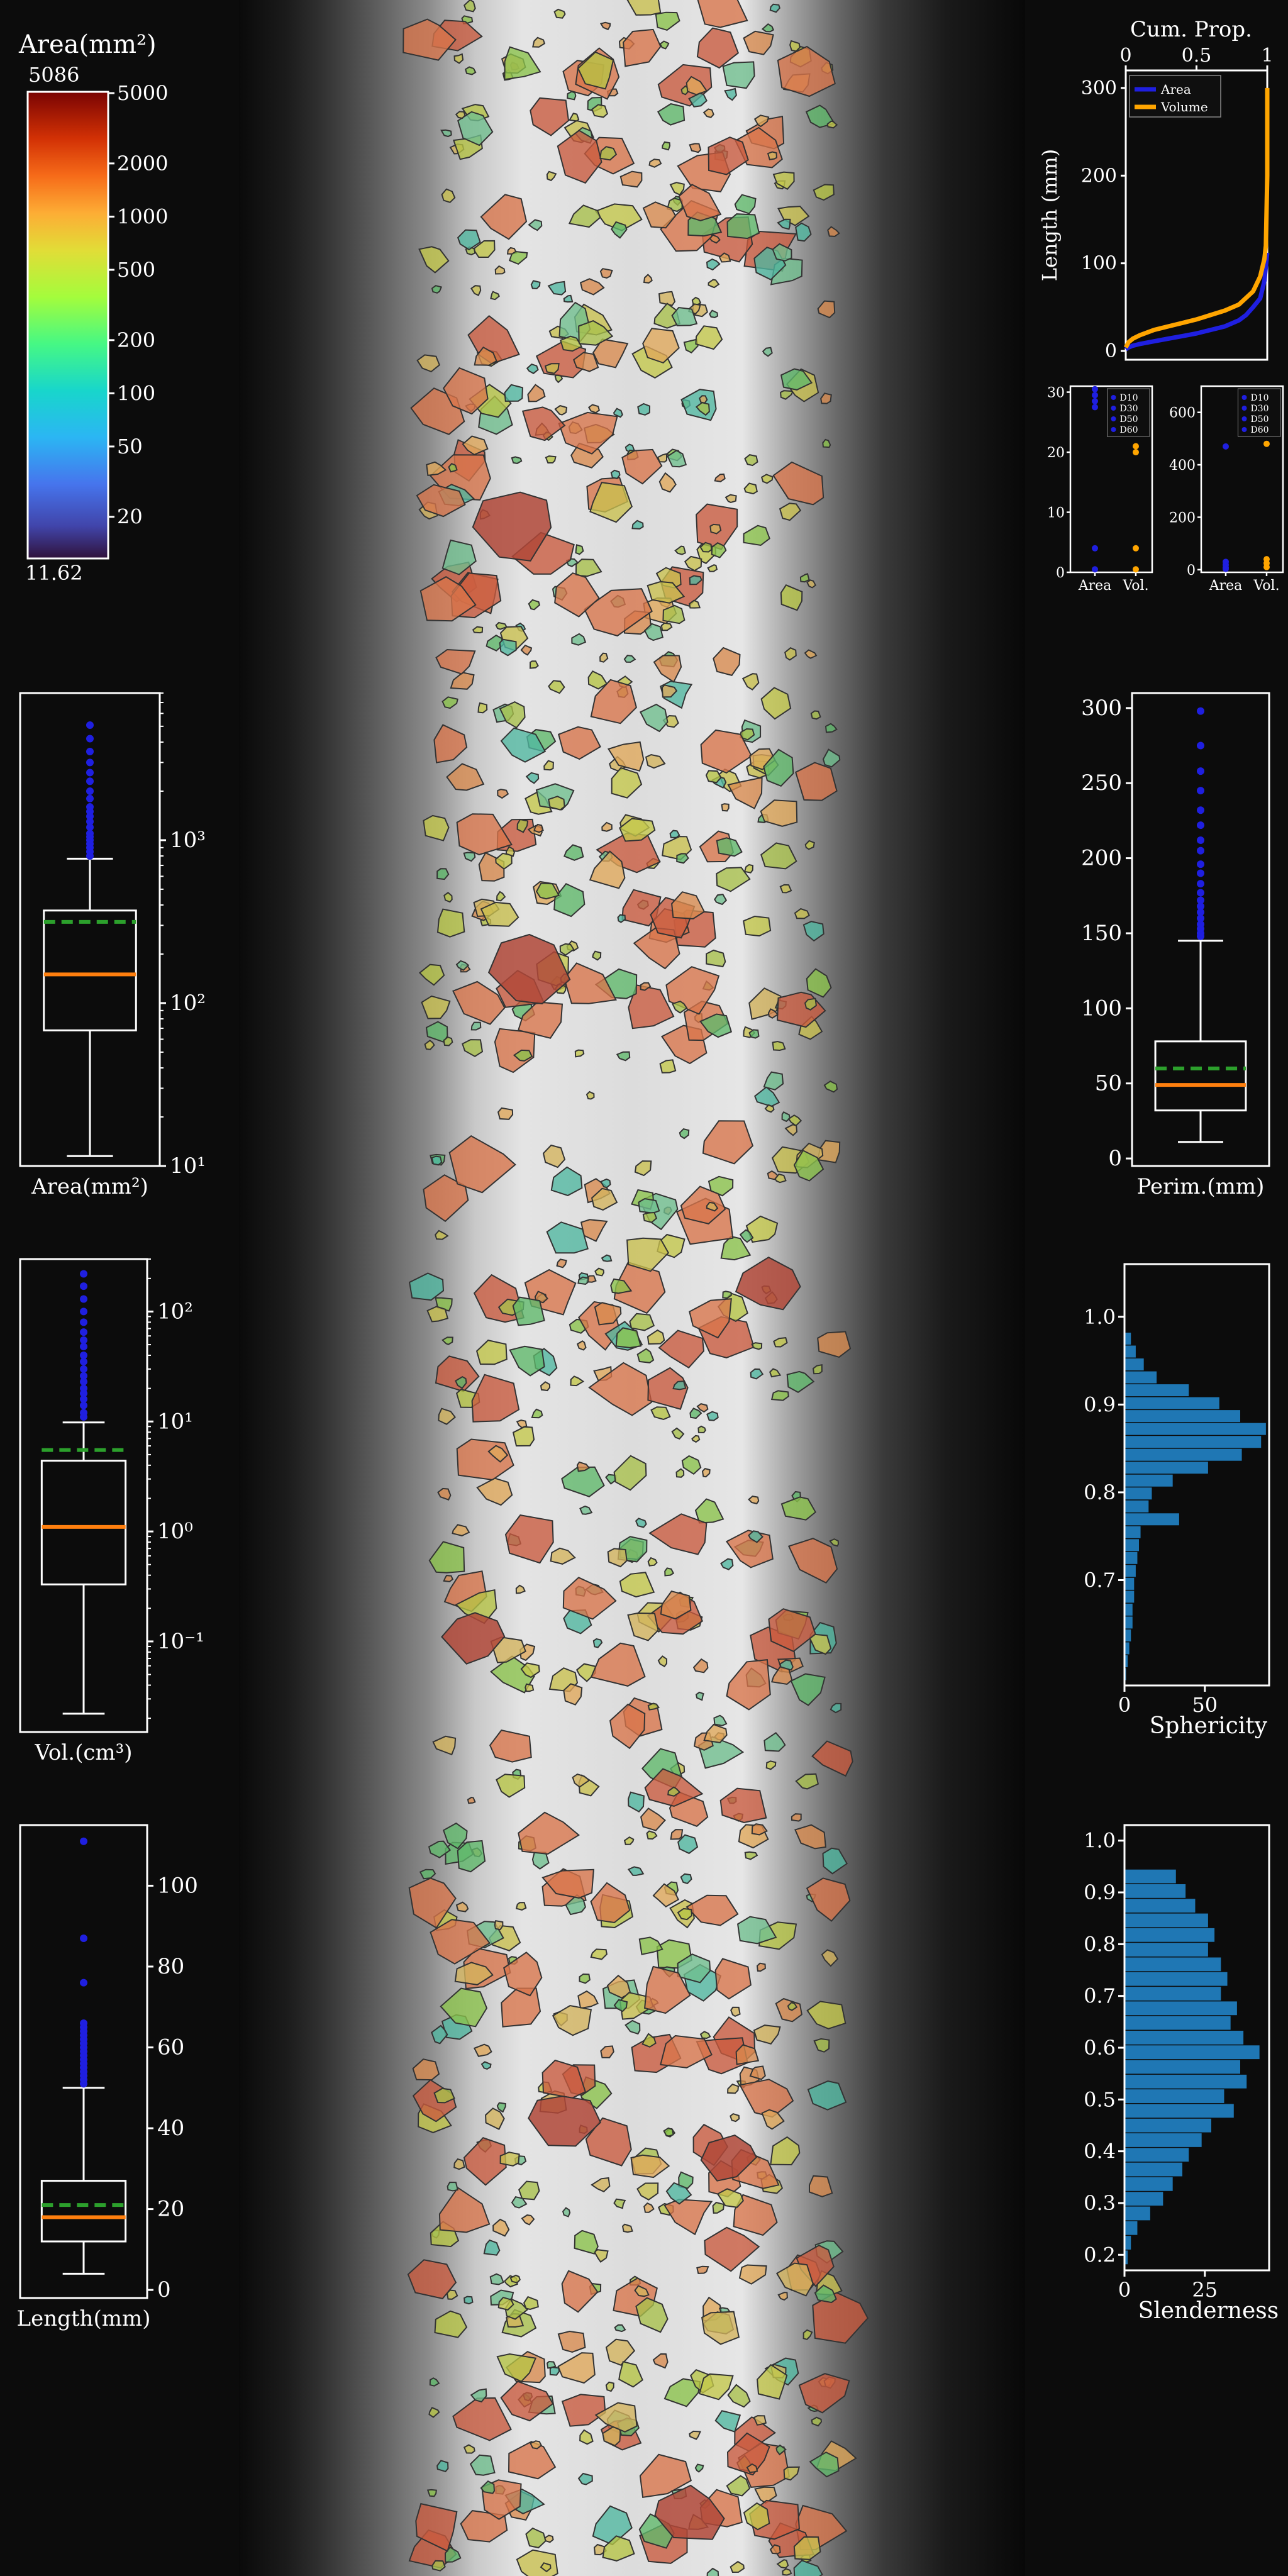 This screenshot has height=2576, width=1288. I want to click on y-tick-label: 0.9, so click(1100, 1892).